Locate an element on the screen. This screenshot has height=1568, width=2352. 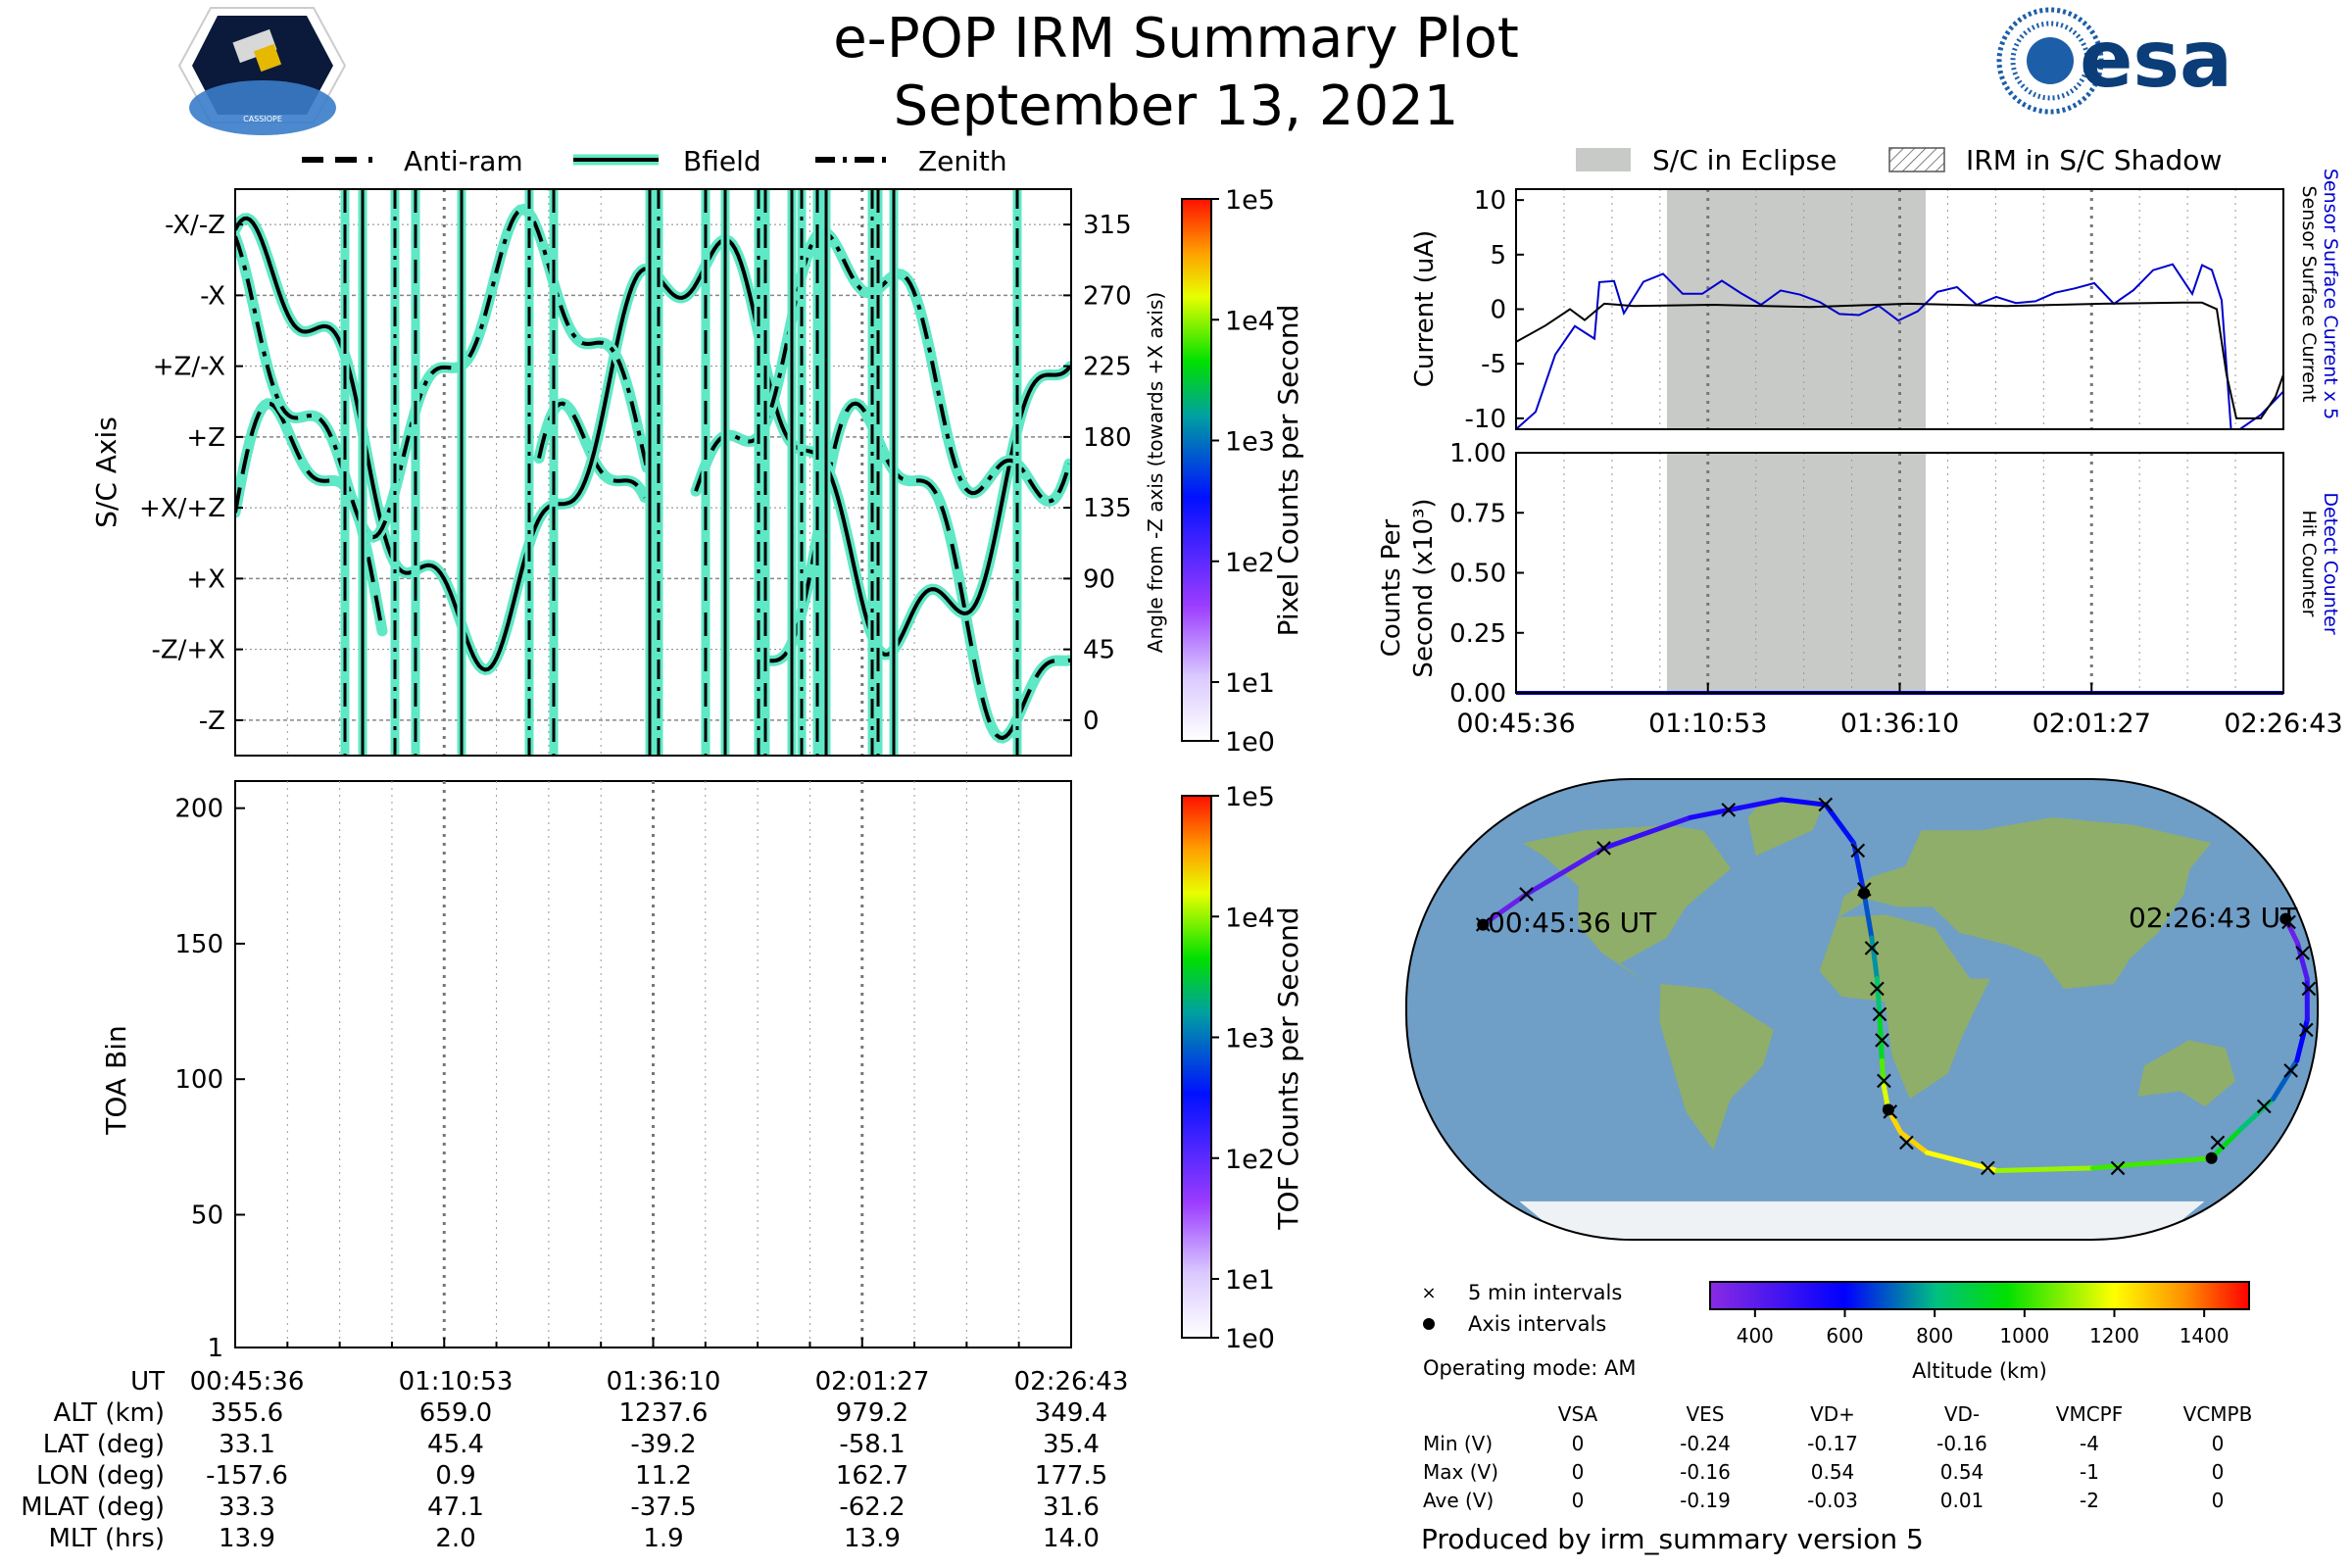
page-title: e-POP IRM Summary Plot is located at coordinates (1176, 39).